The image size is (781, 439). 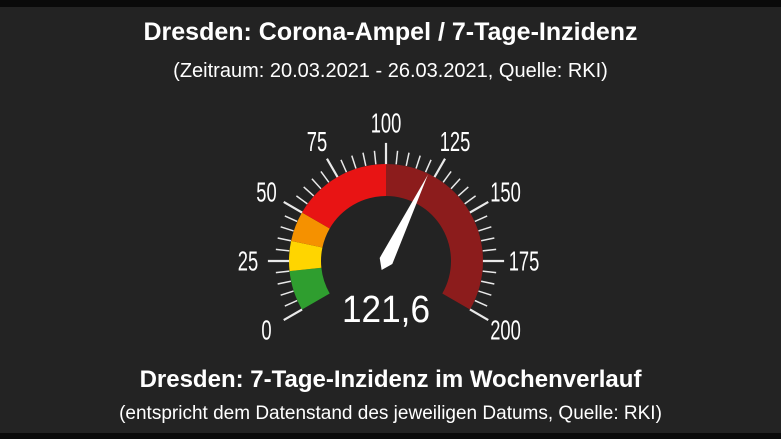 What do you see at coordinates (524, 261) in the screenshot?
I see `gauge-tick-label: 175` at bounding box center [524, 261].